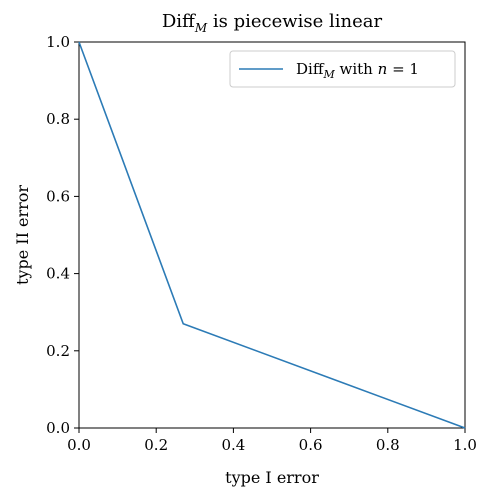 The width and height of the screenshot is (492, 487). I want to click on chart-title-suffix: is piecewise linear, so click(294, 21).